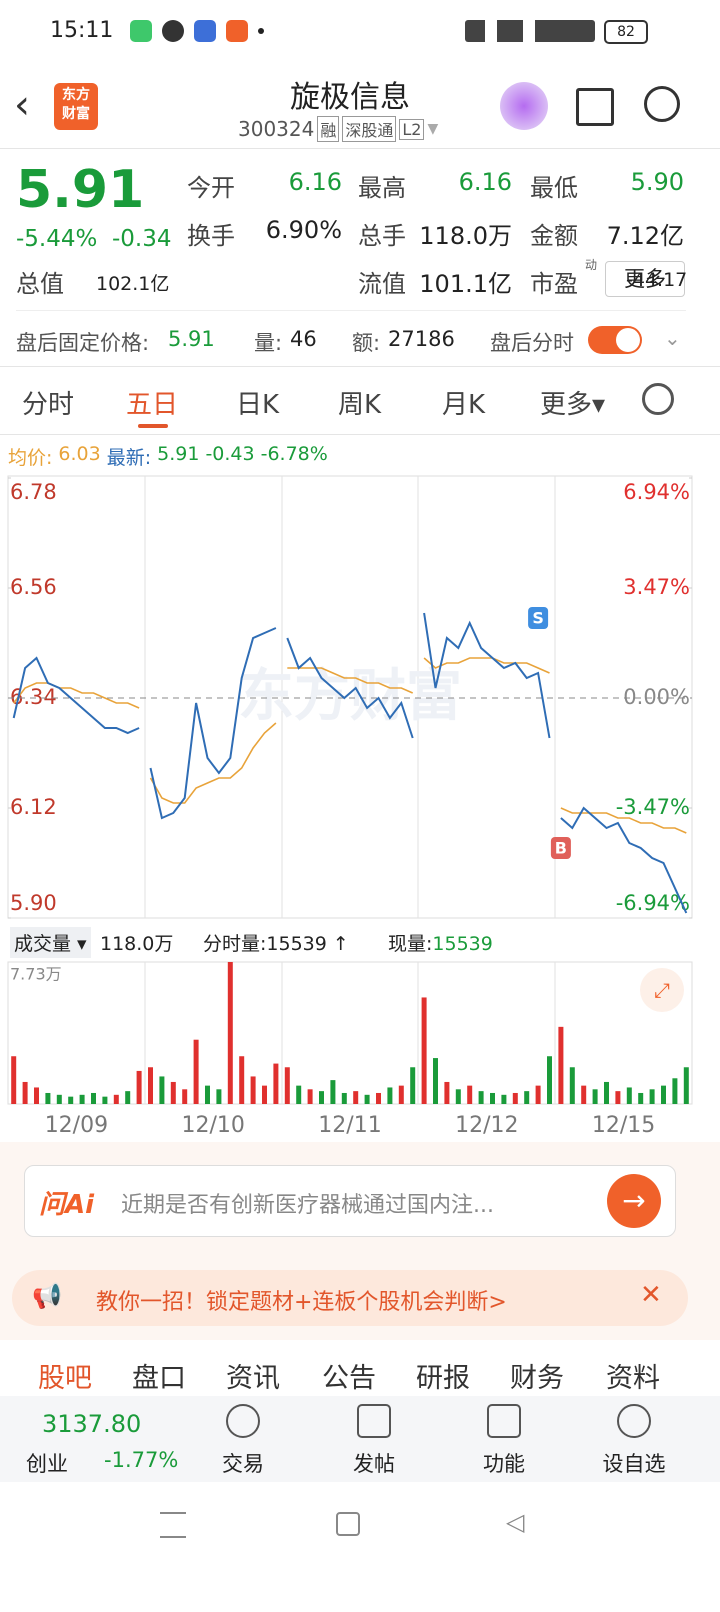  I want to click on divider, so click(360, 366).